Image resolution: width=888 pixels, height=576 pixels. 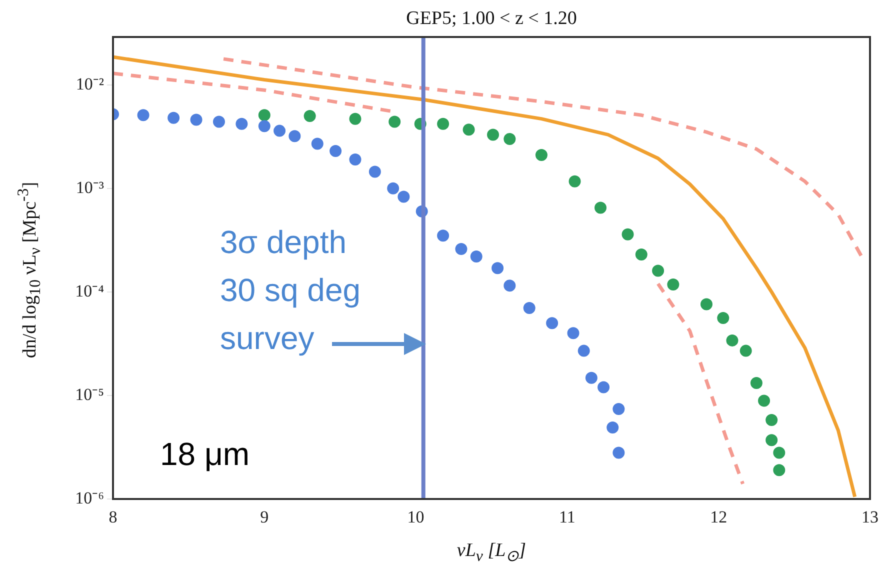 What do you see at coordinates (491, 19) in the screenshot?
I see `chart-title: GEP5; 1.00 < z < 1.20` at bounding box center [491, 19].